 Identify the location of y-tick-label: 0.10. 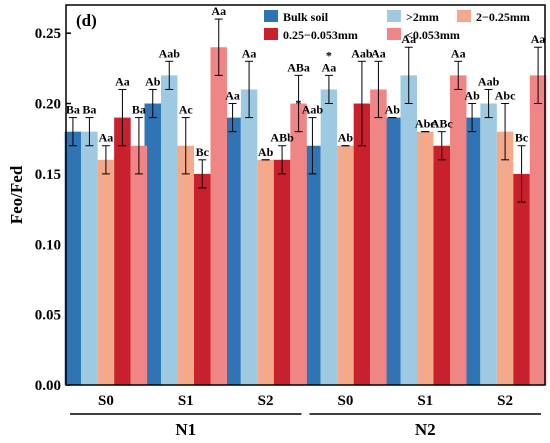
(48, 245).